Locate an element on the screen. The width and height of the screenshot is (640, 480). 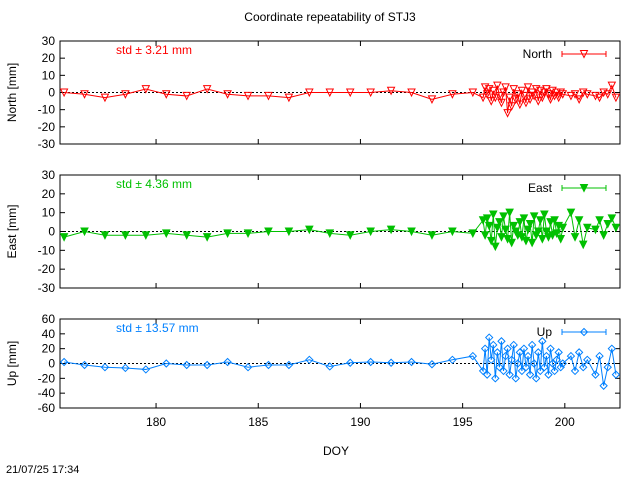
chart-title: Coordinate repeatability of STJ3 is located at coordinates (330, 17).